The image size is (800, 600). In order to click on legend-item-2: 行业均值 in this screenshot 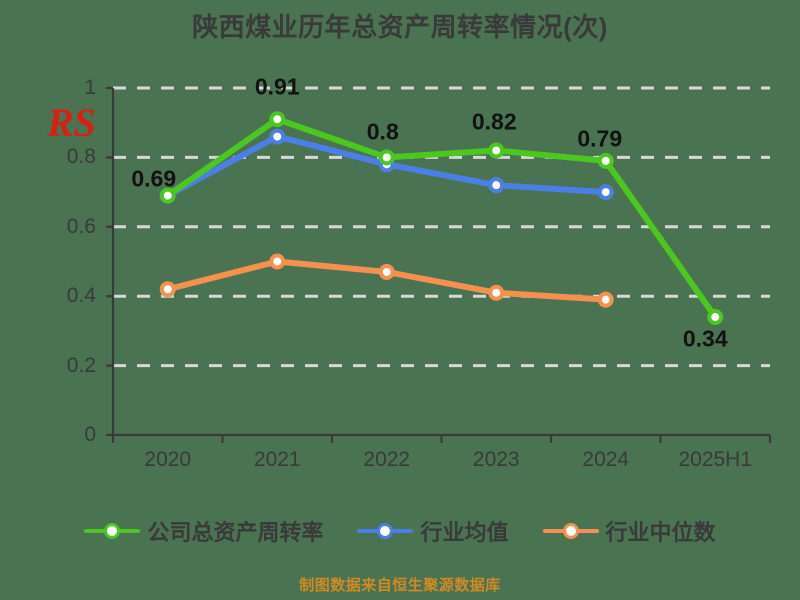, I will do `click(433, 531)`.